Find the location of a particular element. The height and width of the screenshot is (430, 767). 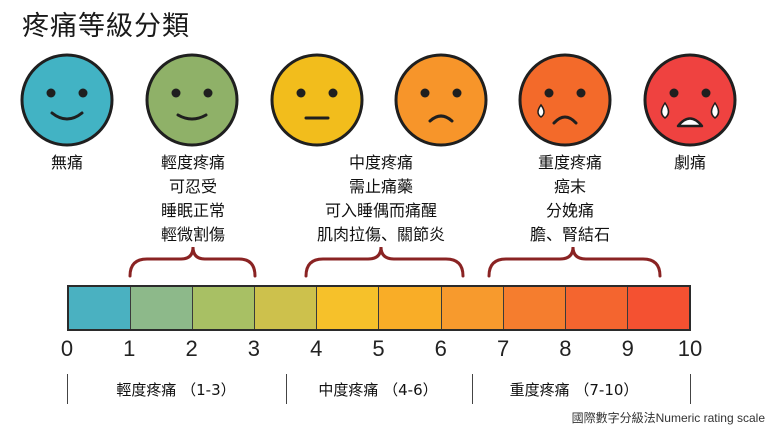

tick-label: 7 is located at coordinates (503, 348).